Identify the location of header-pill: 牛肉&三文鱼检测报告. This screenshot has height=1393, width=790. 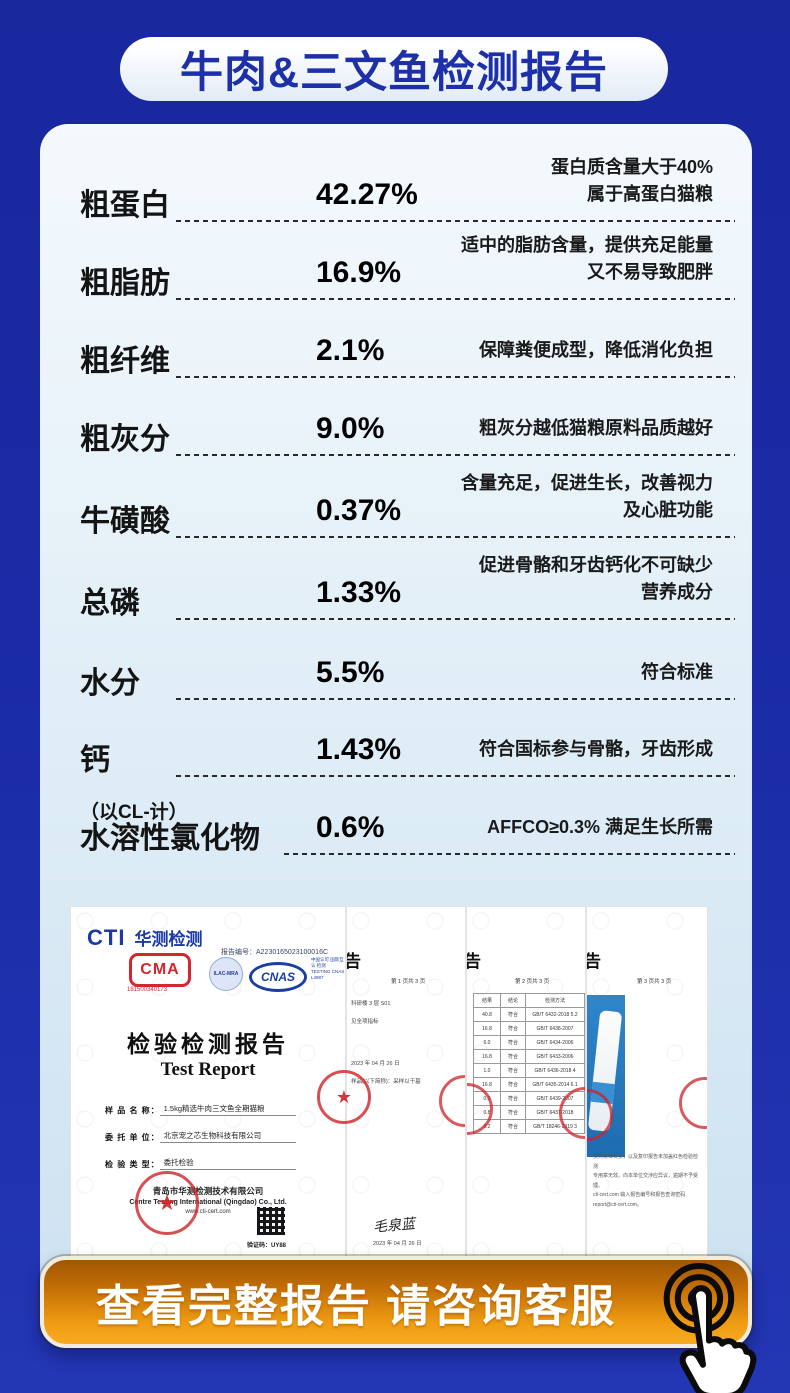
(394, 69).